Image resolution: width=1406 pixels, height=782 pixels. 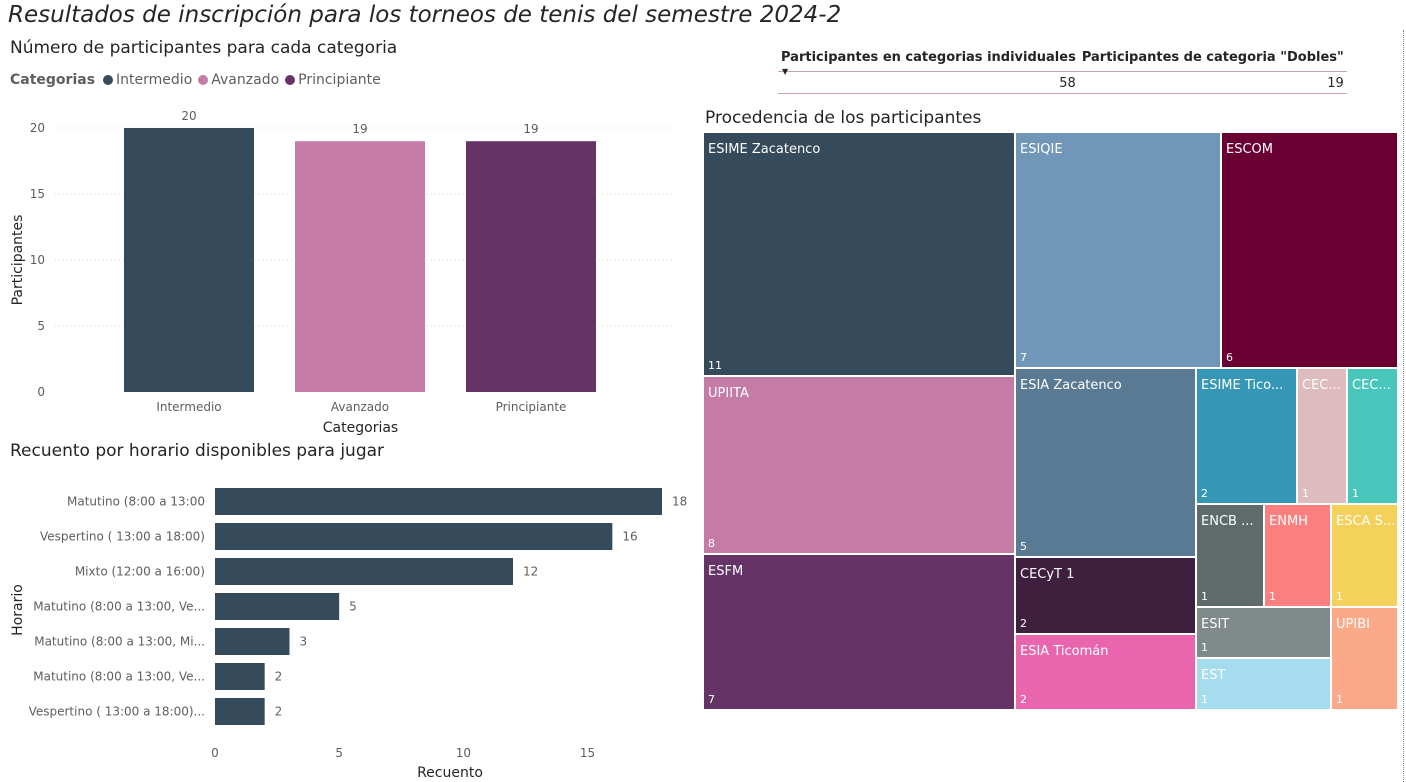 I want to click on data-label: 12, so click(x=530, y=572).